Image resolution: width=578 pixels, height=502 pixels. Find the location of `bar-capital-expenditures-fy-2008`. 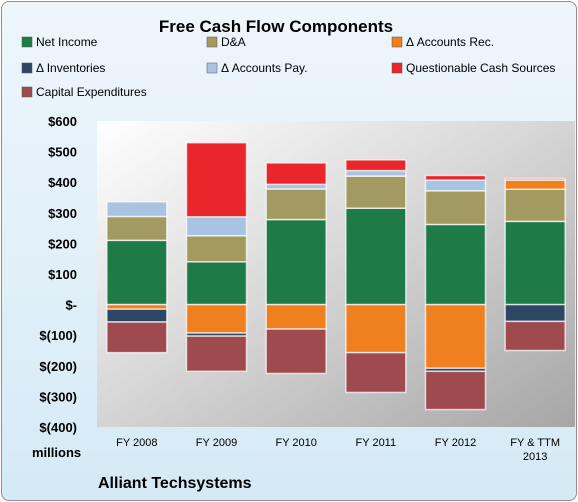

bar-capital-expenditures-fy-2008 is located at coordinates (137, 337).